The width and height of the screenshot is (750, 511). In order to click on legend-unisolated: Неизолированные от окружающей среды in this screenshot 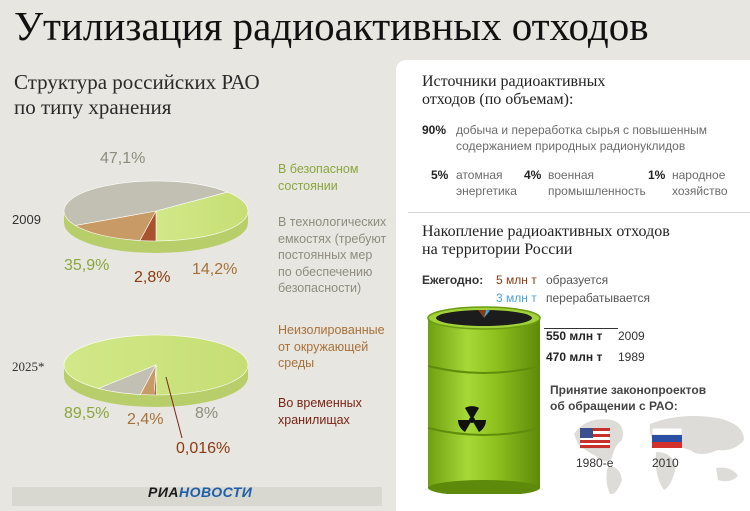, I will do `click(331, 346)`.